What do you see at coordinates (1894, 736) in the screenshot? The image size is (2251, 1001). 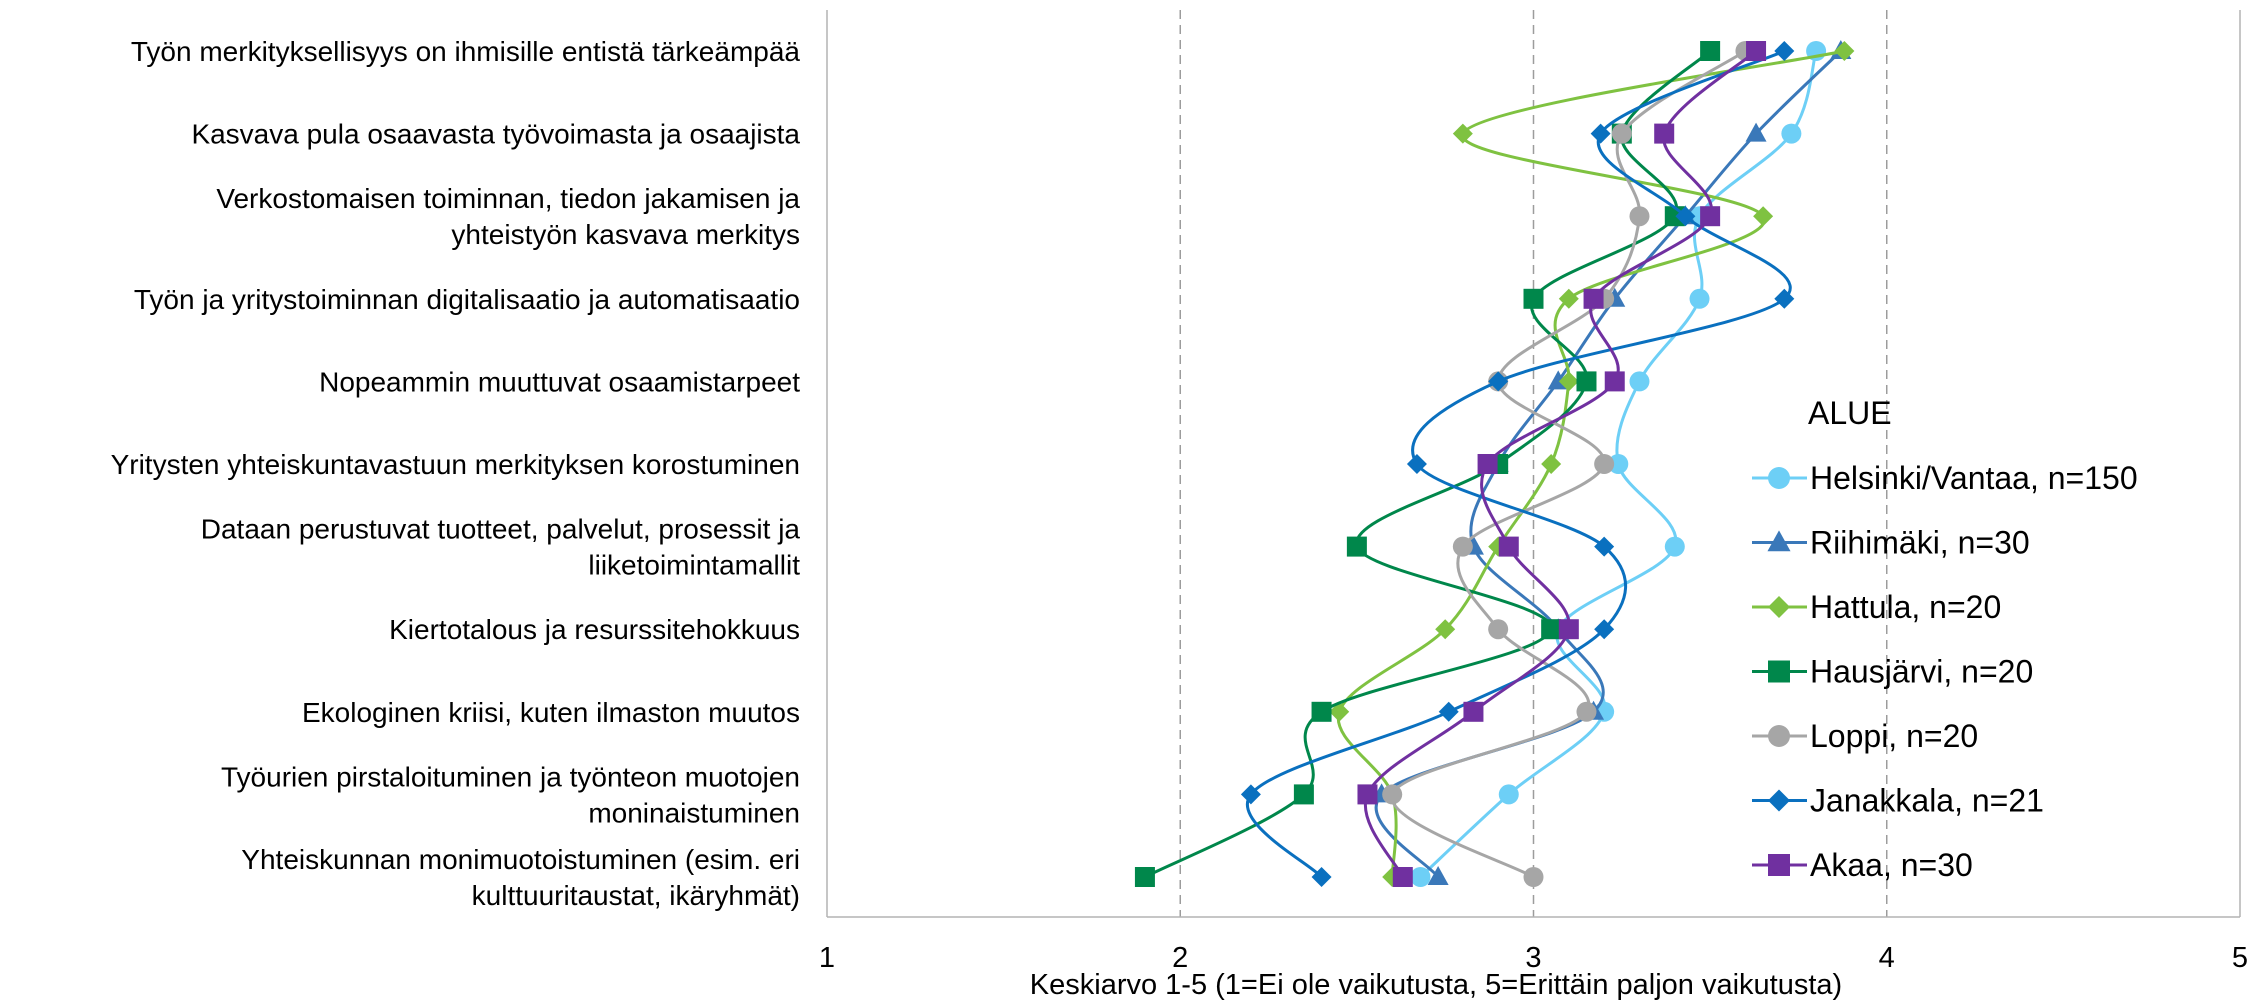 I see `legend-label: Loppi, n=20` at bounding box center [1894, 736].